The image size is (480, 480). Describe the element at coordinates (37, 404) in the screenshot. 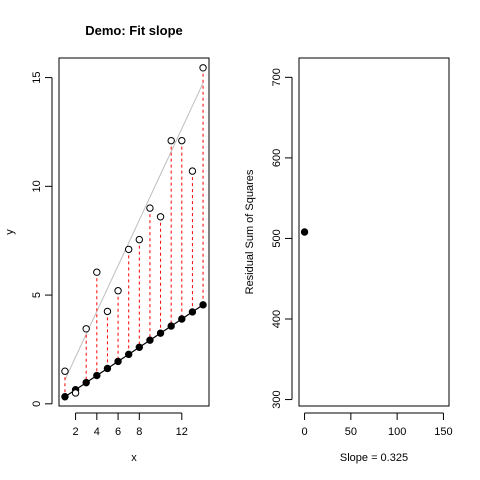

I see `fit-y-tick-label: 0` at that location.